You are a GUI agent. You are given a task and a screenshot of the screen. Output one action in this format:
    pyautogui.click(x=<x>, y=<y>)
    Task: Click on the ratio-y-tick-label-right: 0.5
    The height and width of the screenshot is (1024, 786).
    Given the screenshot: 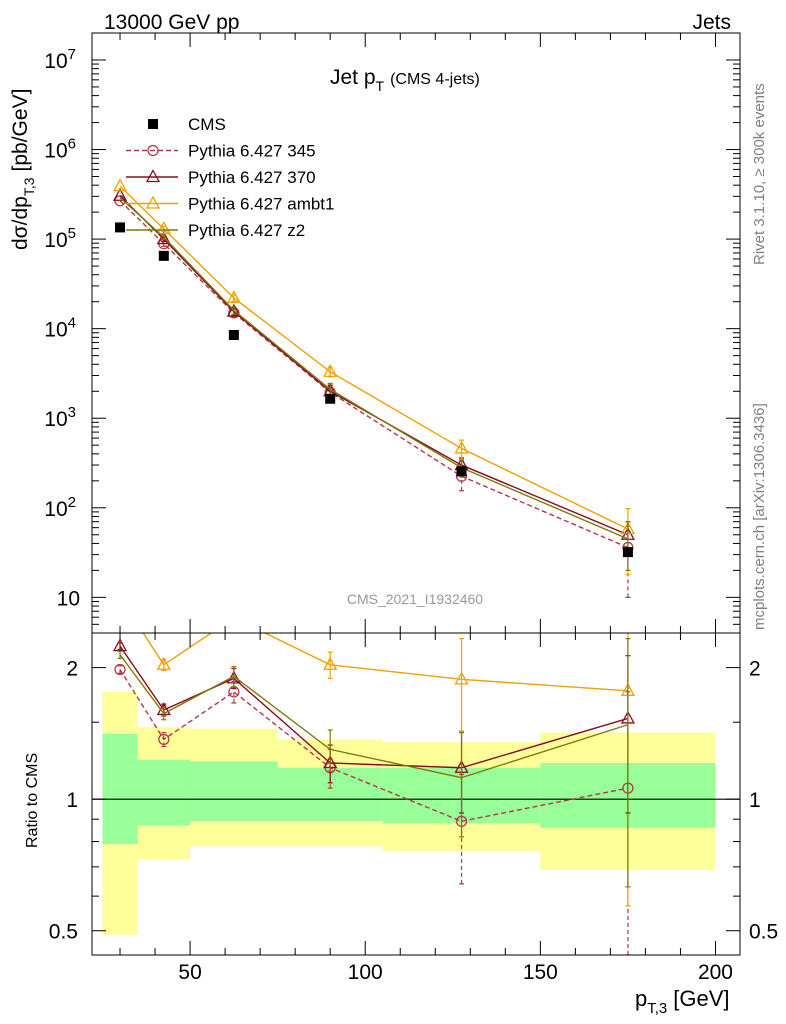 What is the action you would take?
    pyautogui.click(x=763, y=932)
    